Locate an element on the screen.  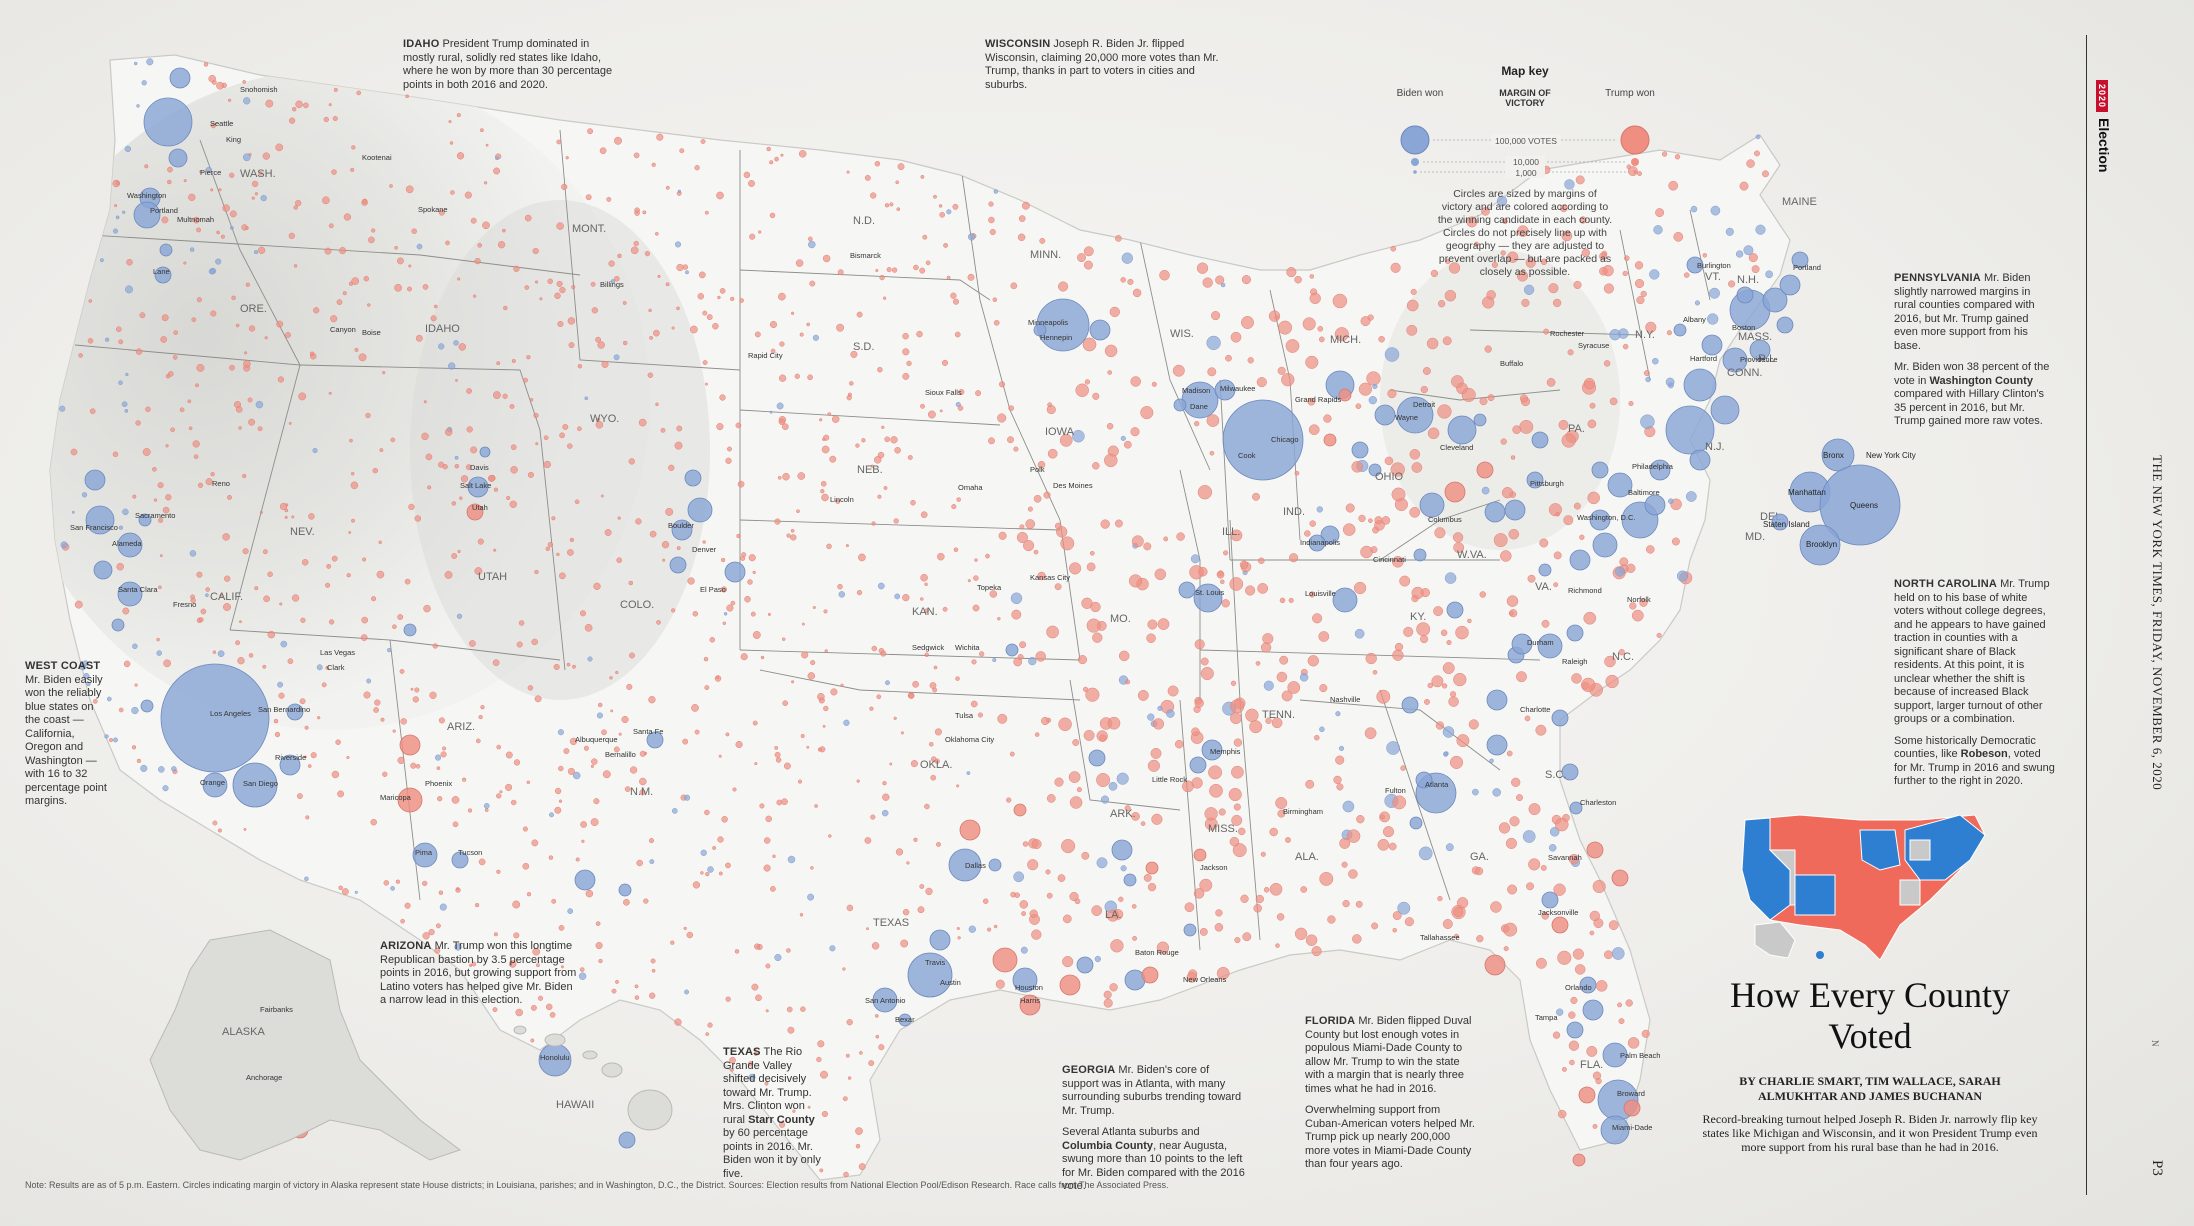
place-label: Polk is located at coordinates (1037, 469).